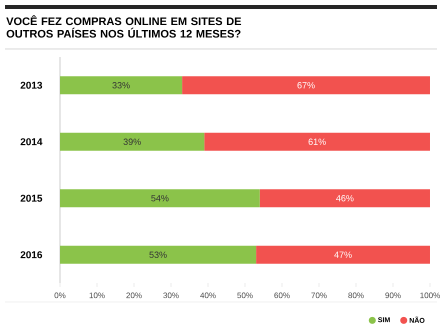  Describe the element at coordinates (319, 295) in the screenshot. I see `x-tick-label: 70%` at that location.